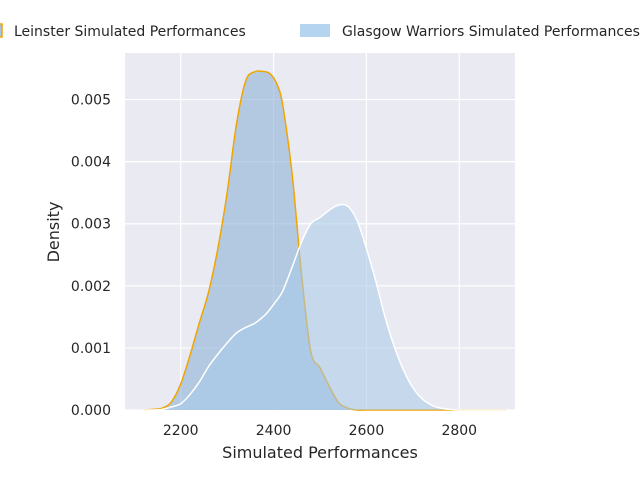  Describe the element at coordinates (320, 452) in the screenshot. I see `x-axis-label: Simulated Performances` at that location.